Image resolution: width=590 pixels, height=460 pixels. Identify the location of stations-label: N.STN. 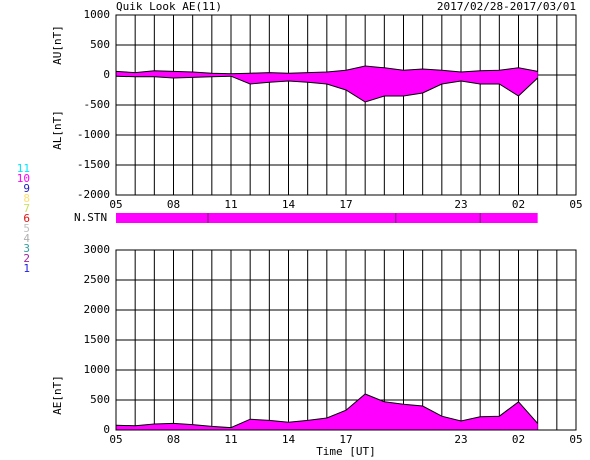
(90, 217).